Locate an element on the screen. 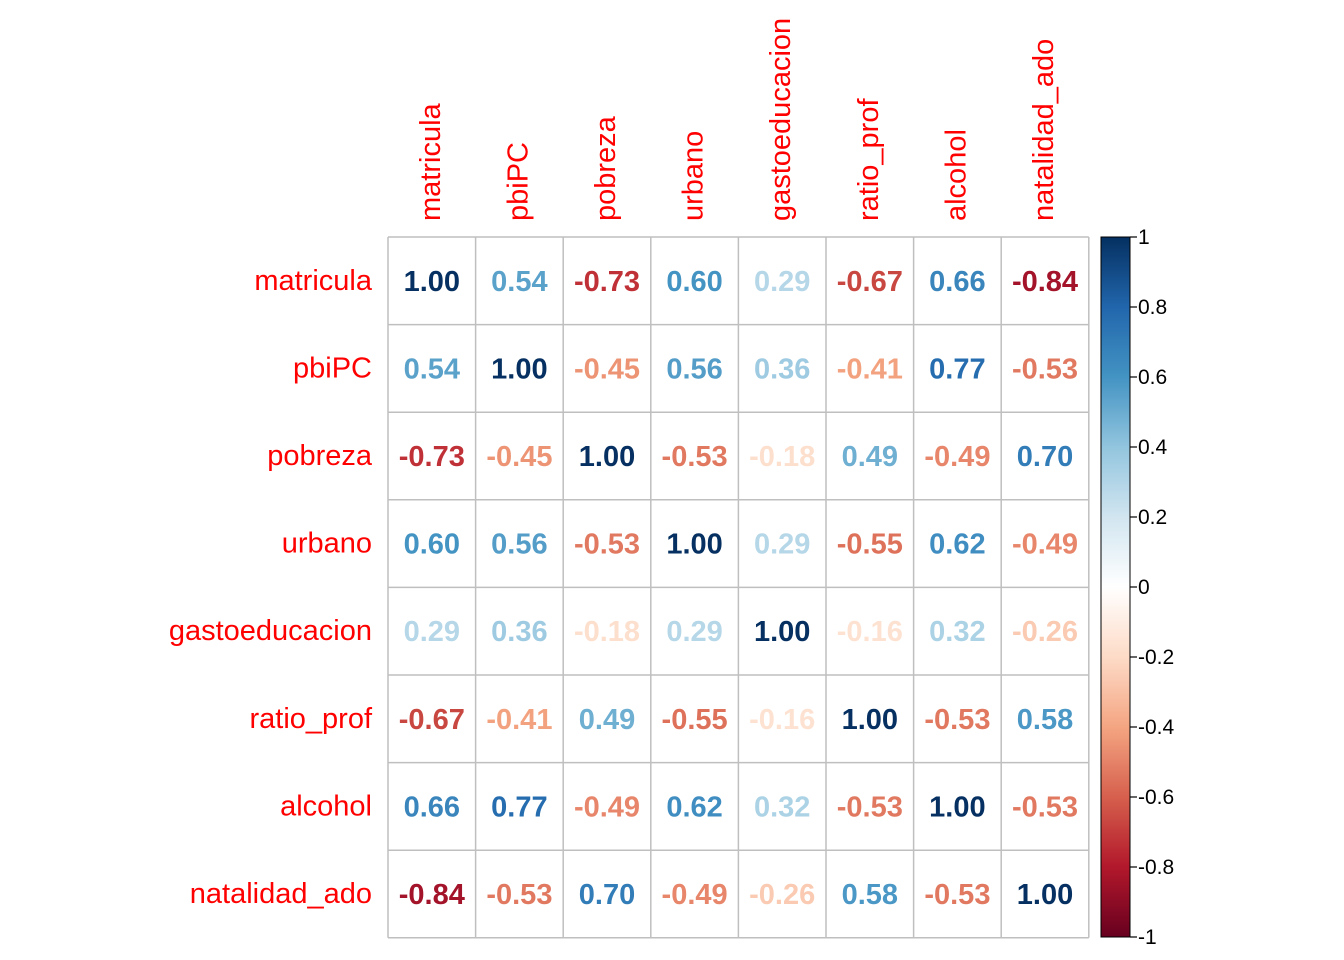 Image resolution: width=1344 pixels, height=960 pixels. row-label: ratio_prof is located at coordinates (310, 719).